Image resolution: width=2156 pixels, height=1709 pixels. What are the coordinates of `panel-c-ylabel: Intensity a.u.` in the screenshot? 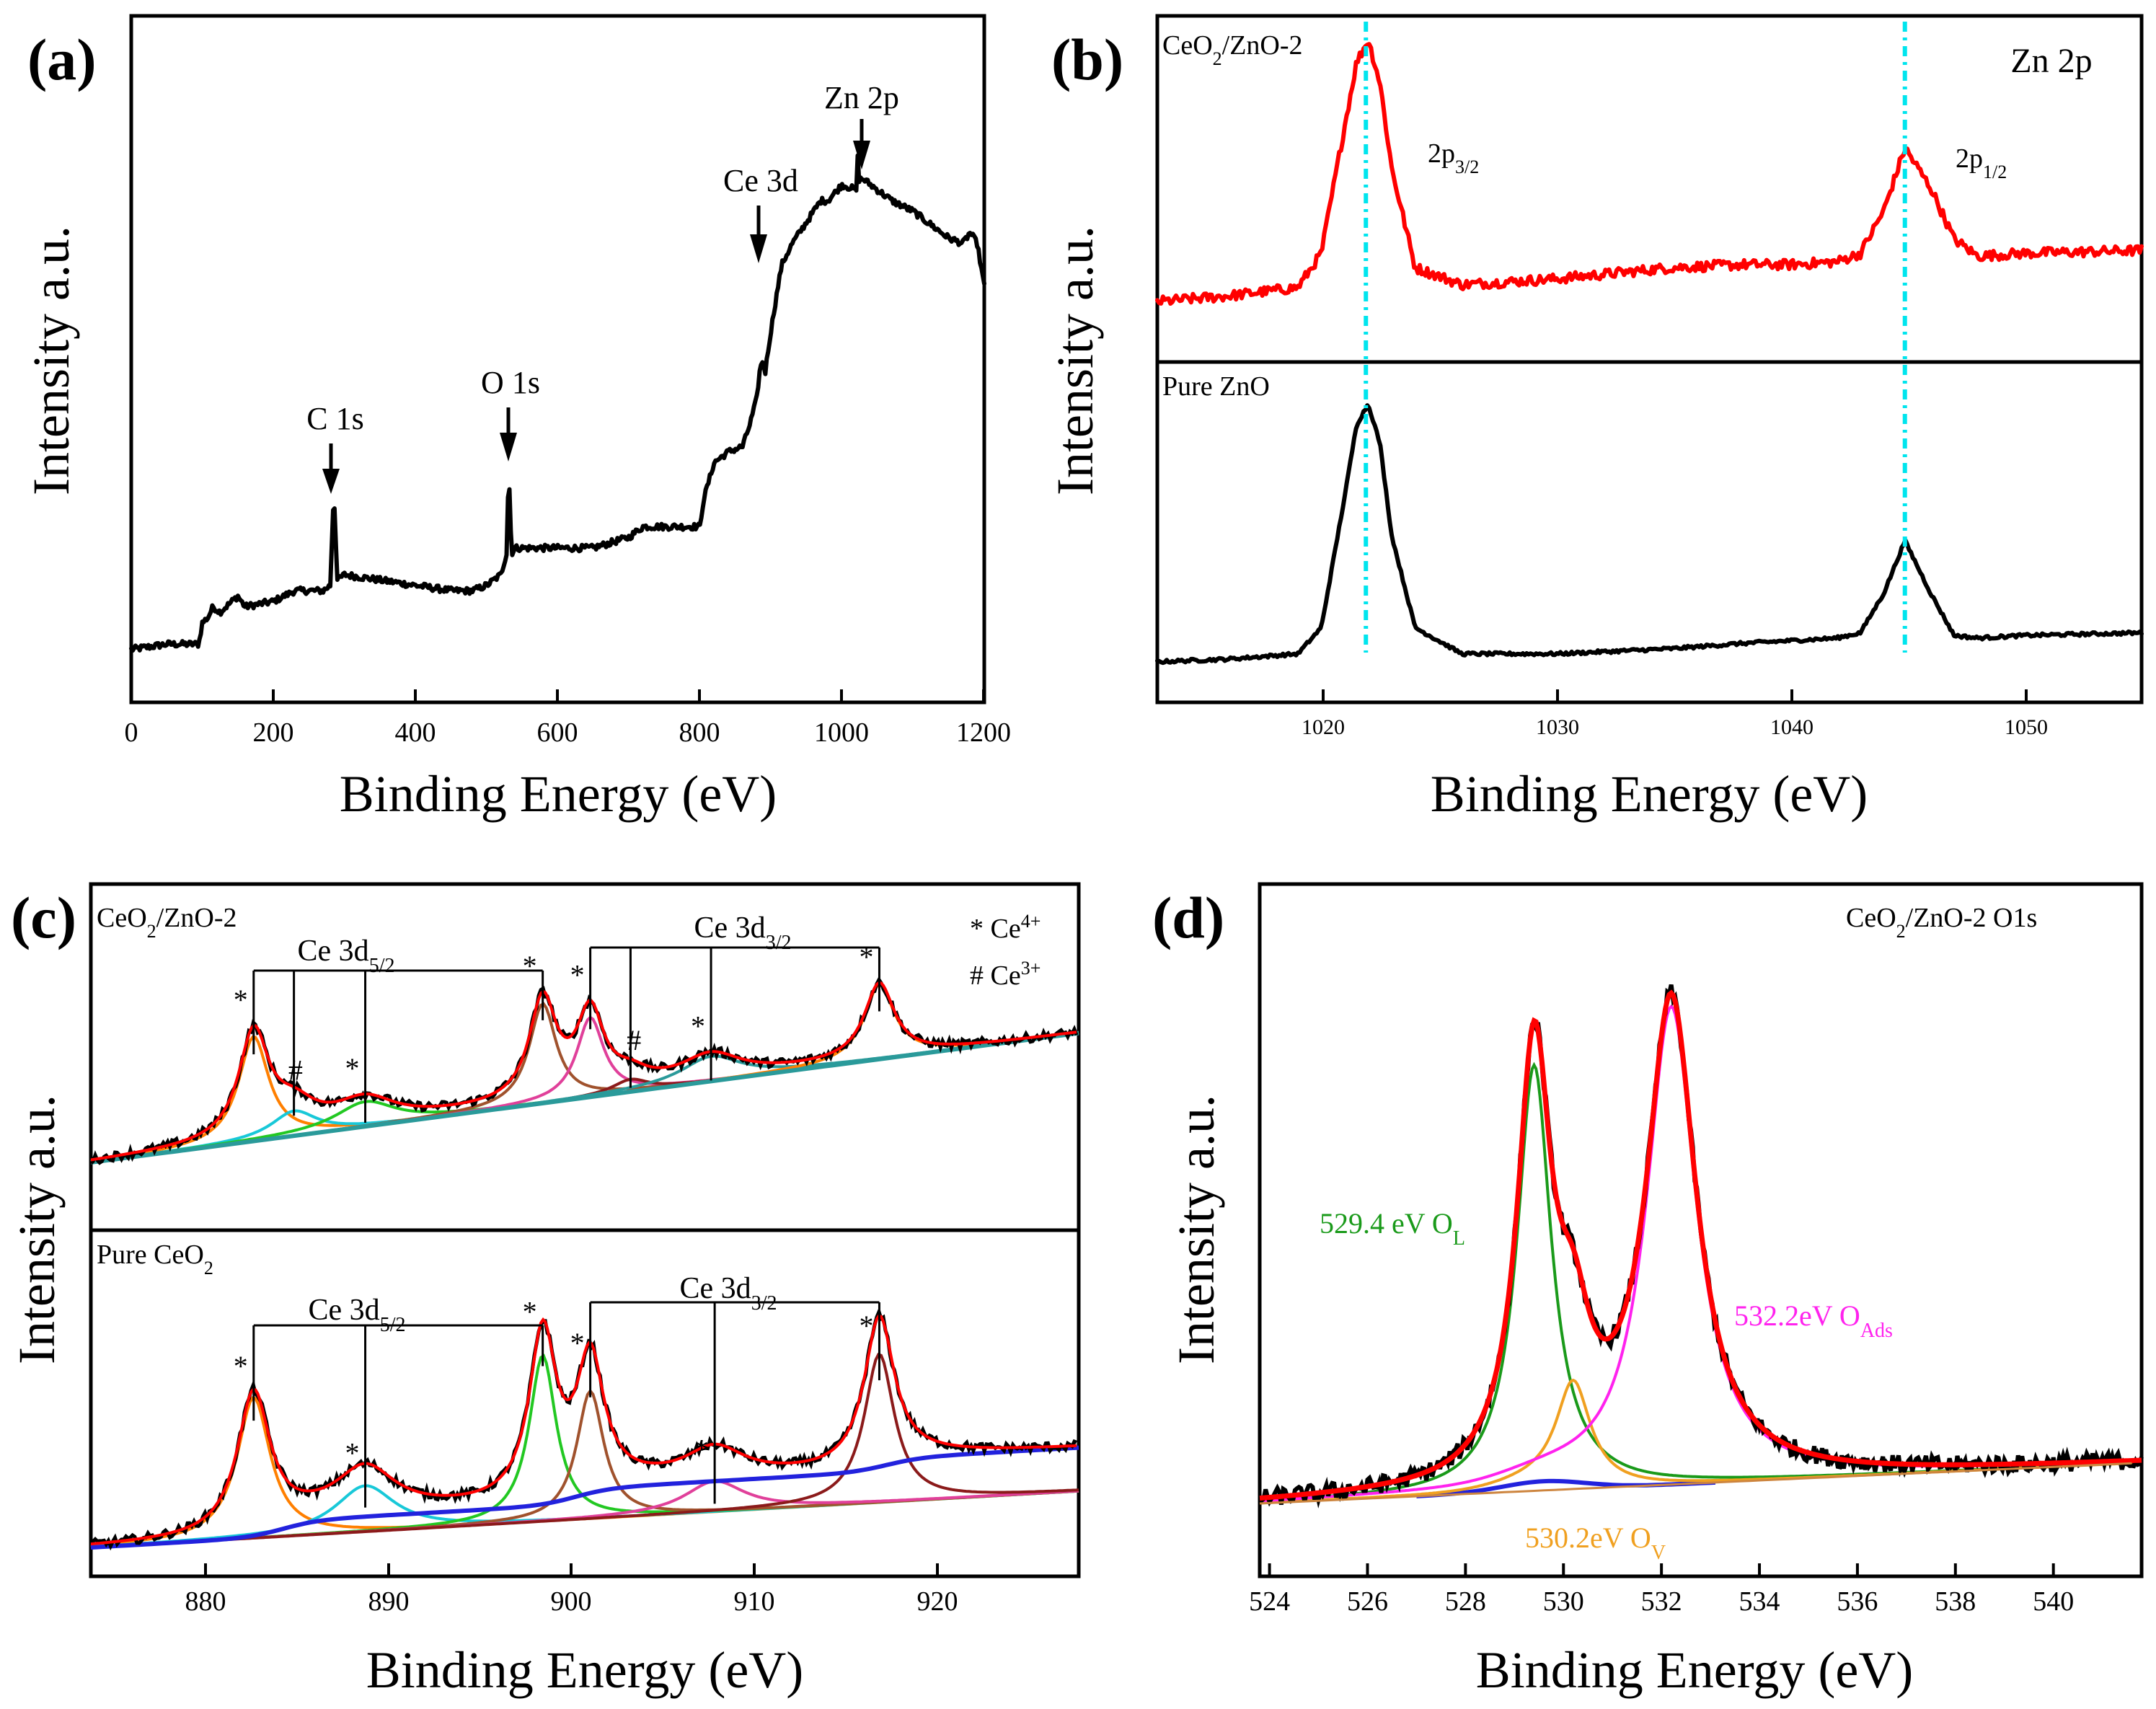 It's located at (37, 1229).